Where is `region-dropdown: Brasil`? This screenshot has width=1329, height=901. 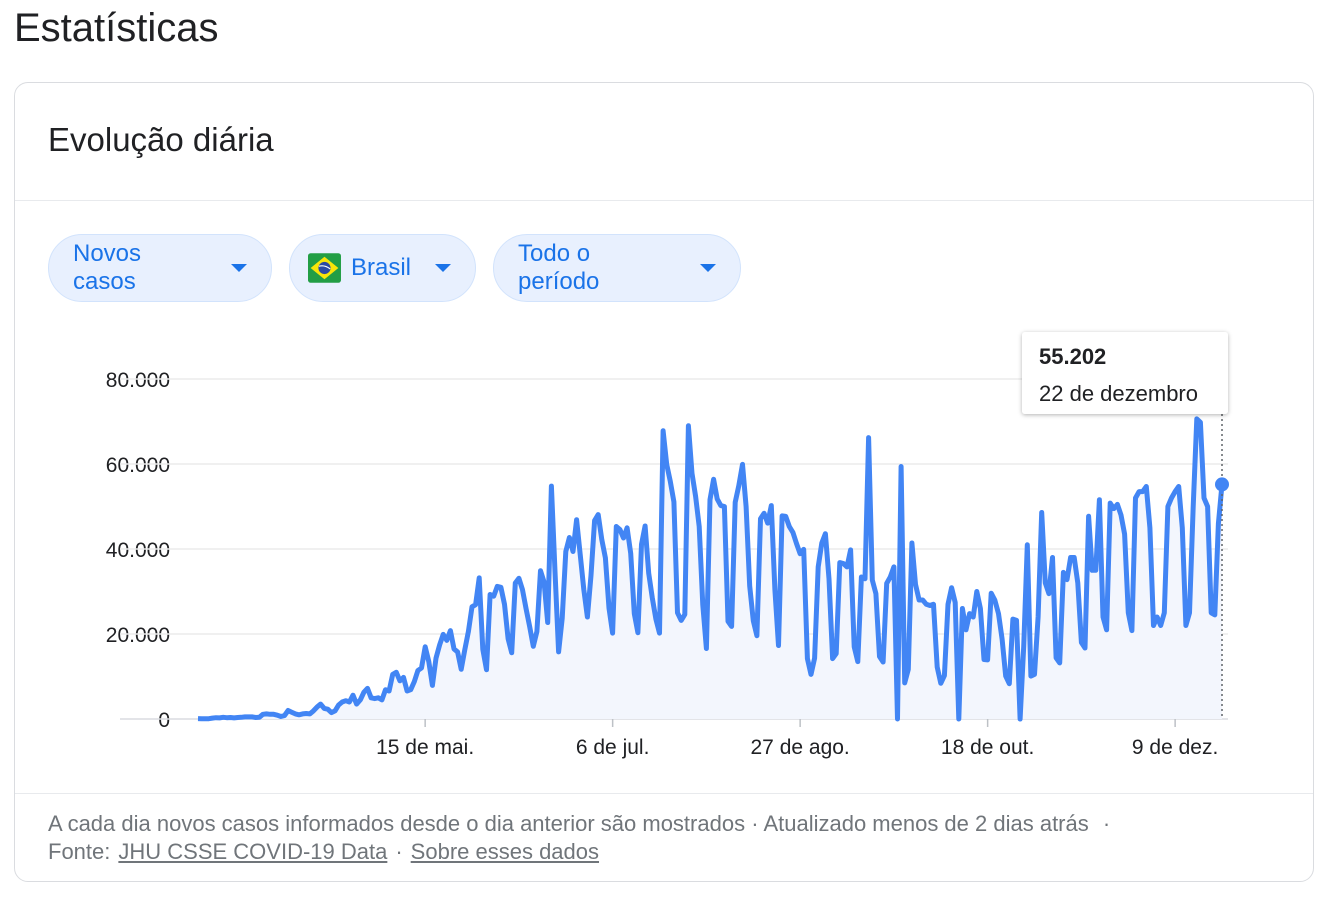 region-dropdown: Brasil is located at coordinates (382, 268).